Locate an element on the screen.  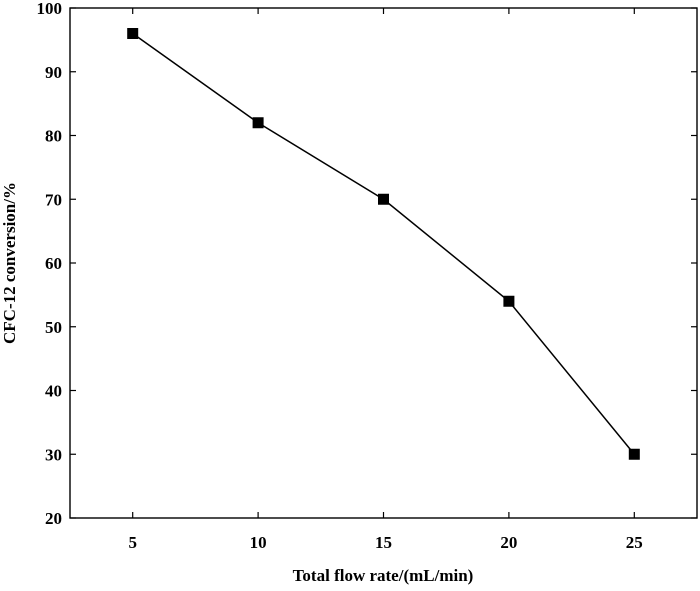
x-tick-label: 15 is located at coordinates (383, 542).